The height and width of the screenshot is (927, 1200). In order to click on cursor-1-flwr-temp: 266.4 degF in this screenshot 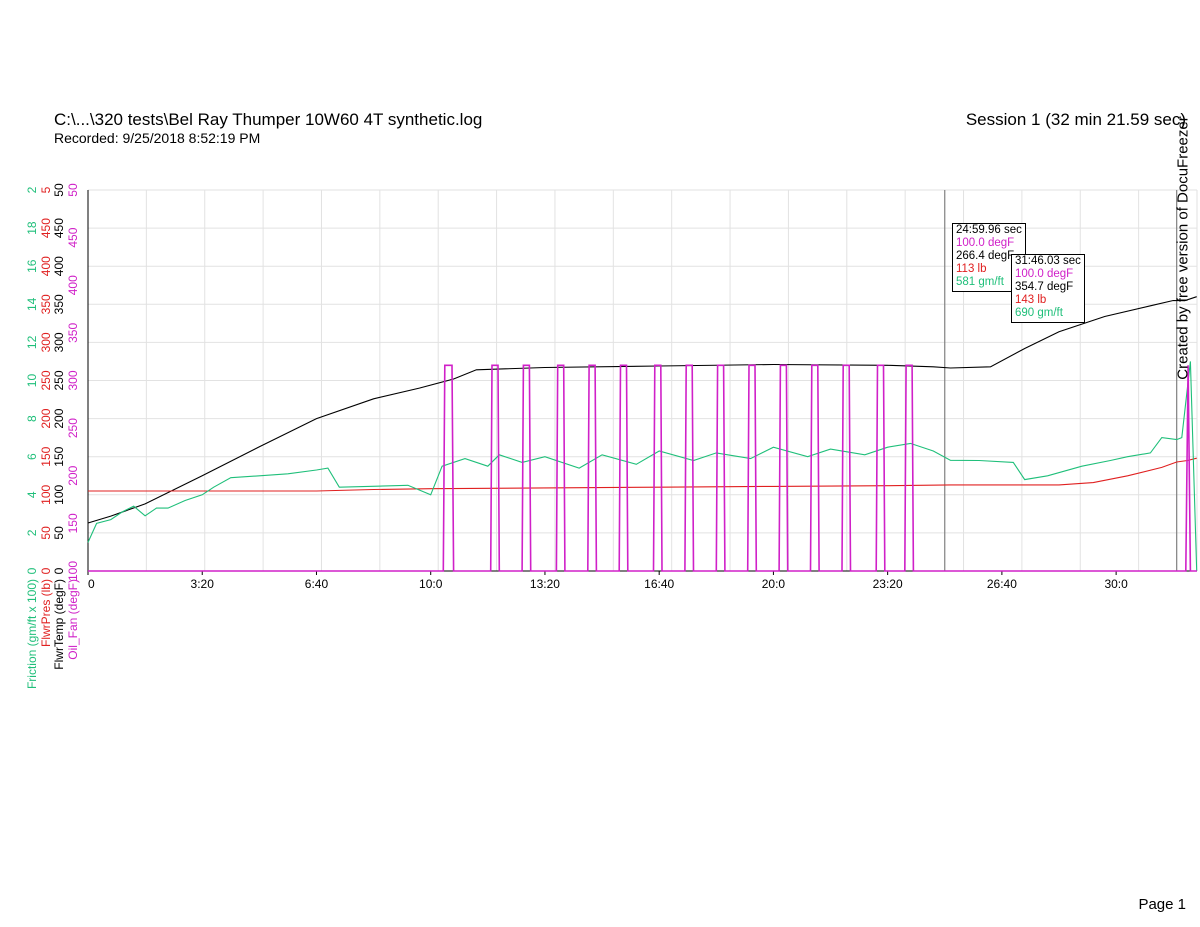, I will do `click(985, 256)`.